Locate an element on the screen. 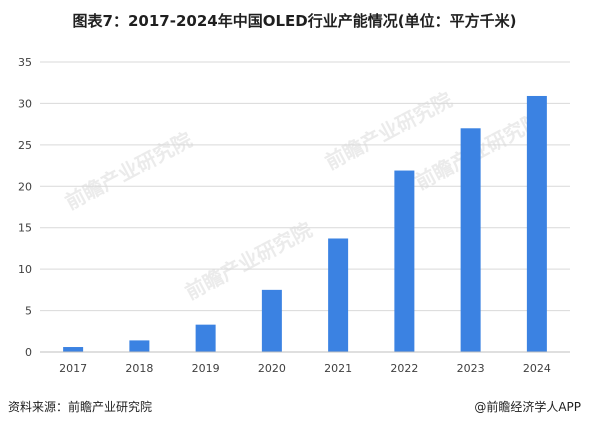  y-tick-label: 35 is located at coordinates (25, 62).